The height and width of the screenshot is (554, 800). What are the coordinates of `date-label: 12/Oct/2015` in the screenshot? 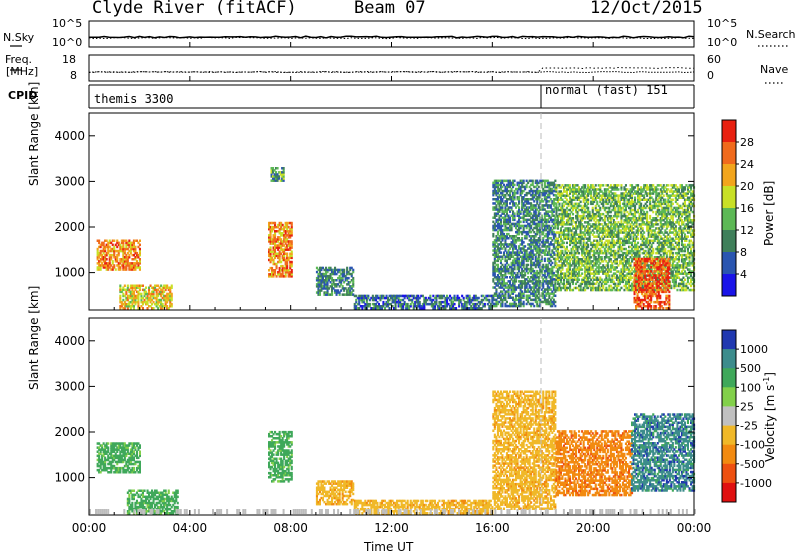 It's located at (646, 9).